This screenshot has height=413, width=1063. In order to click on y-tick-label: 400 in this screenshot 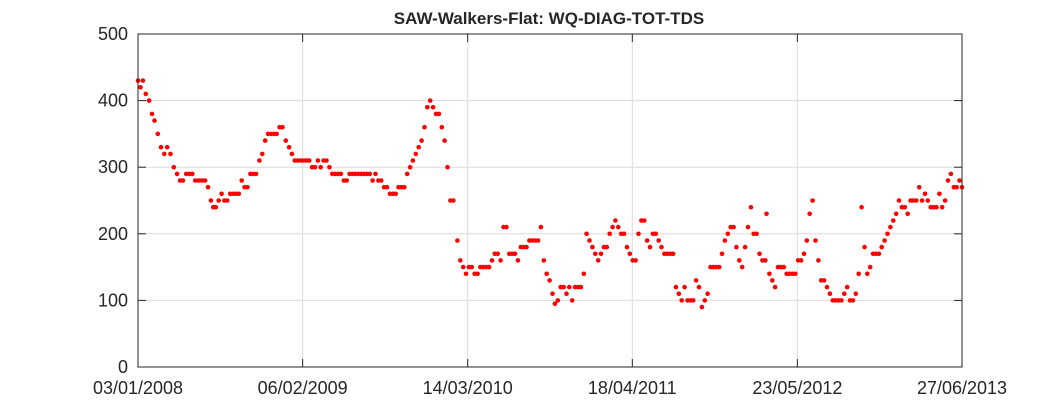, I will do `click(113, 101)`.